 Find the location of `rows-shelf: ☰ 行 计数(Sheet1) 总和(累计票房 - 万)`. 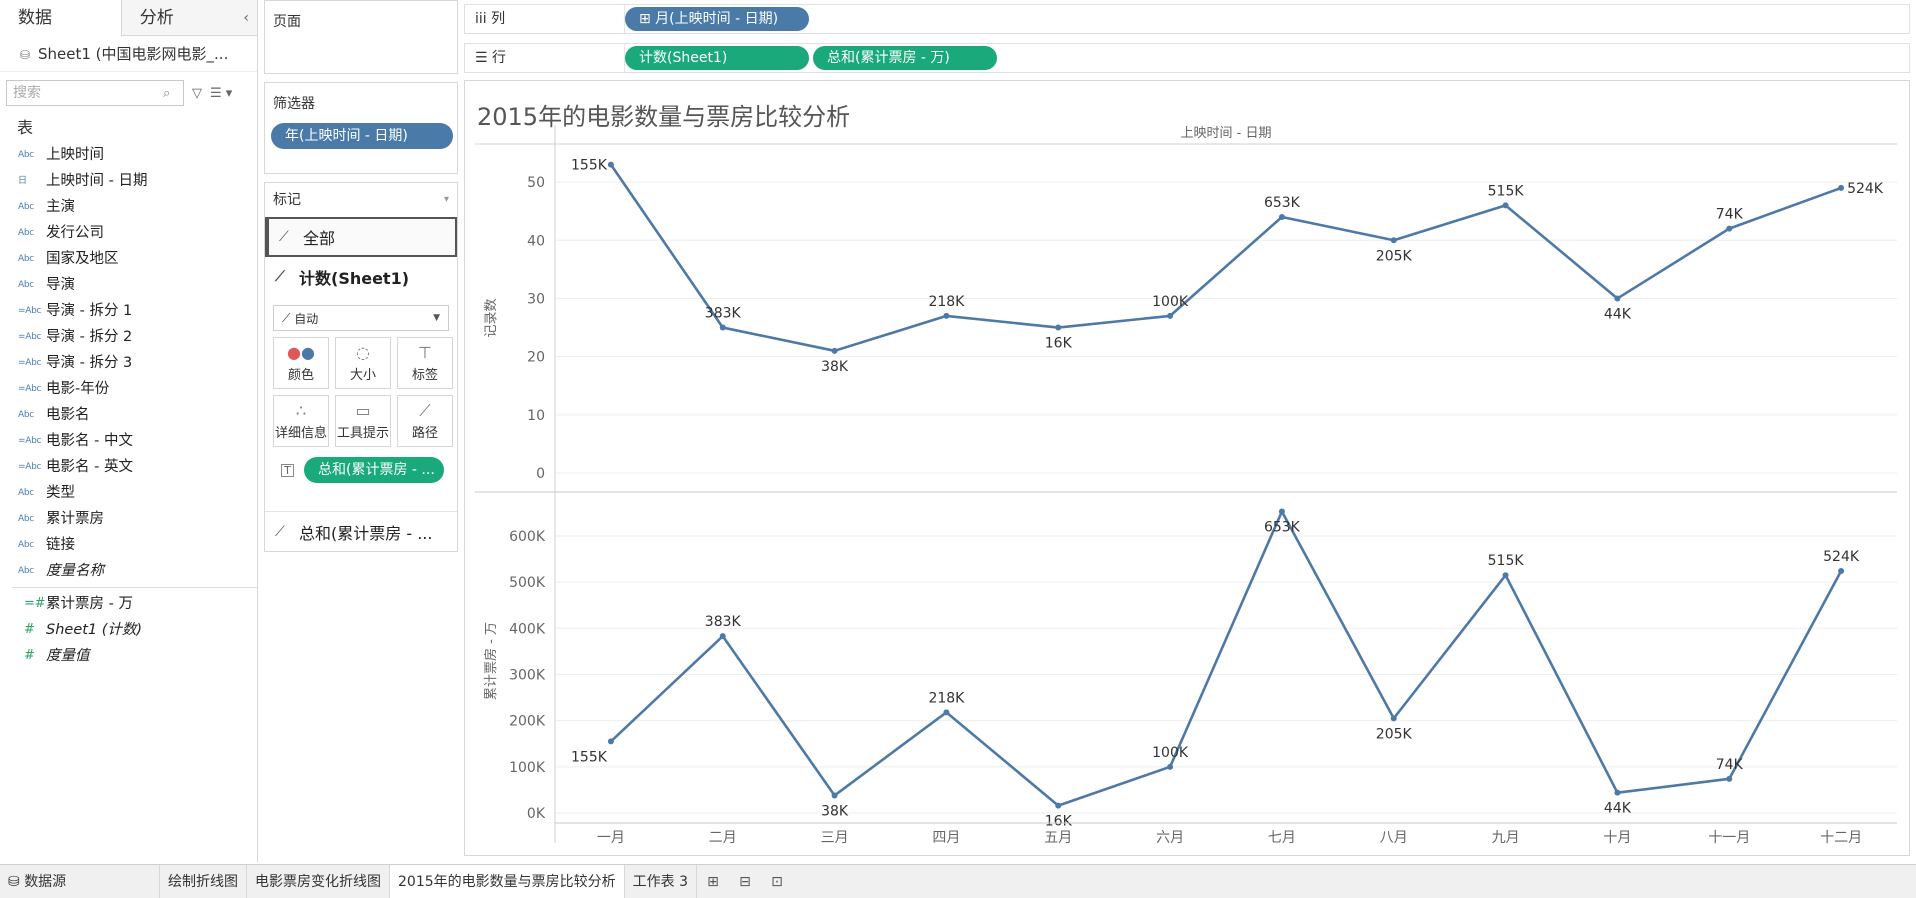

rows-shelf: ☰ 行 计数(Sheet1) 总和(累计票房 - 万) is located at coordinates (1187, 58).